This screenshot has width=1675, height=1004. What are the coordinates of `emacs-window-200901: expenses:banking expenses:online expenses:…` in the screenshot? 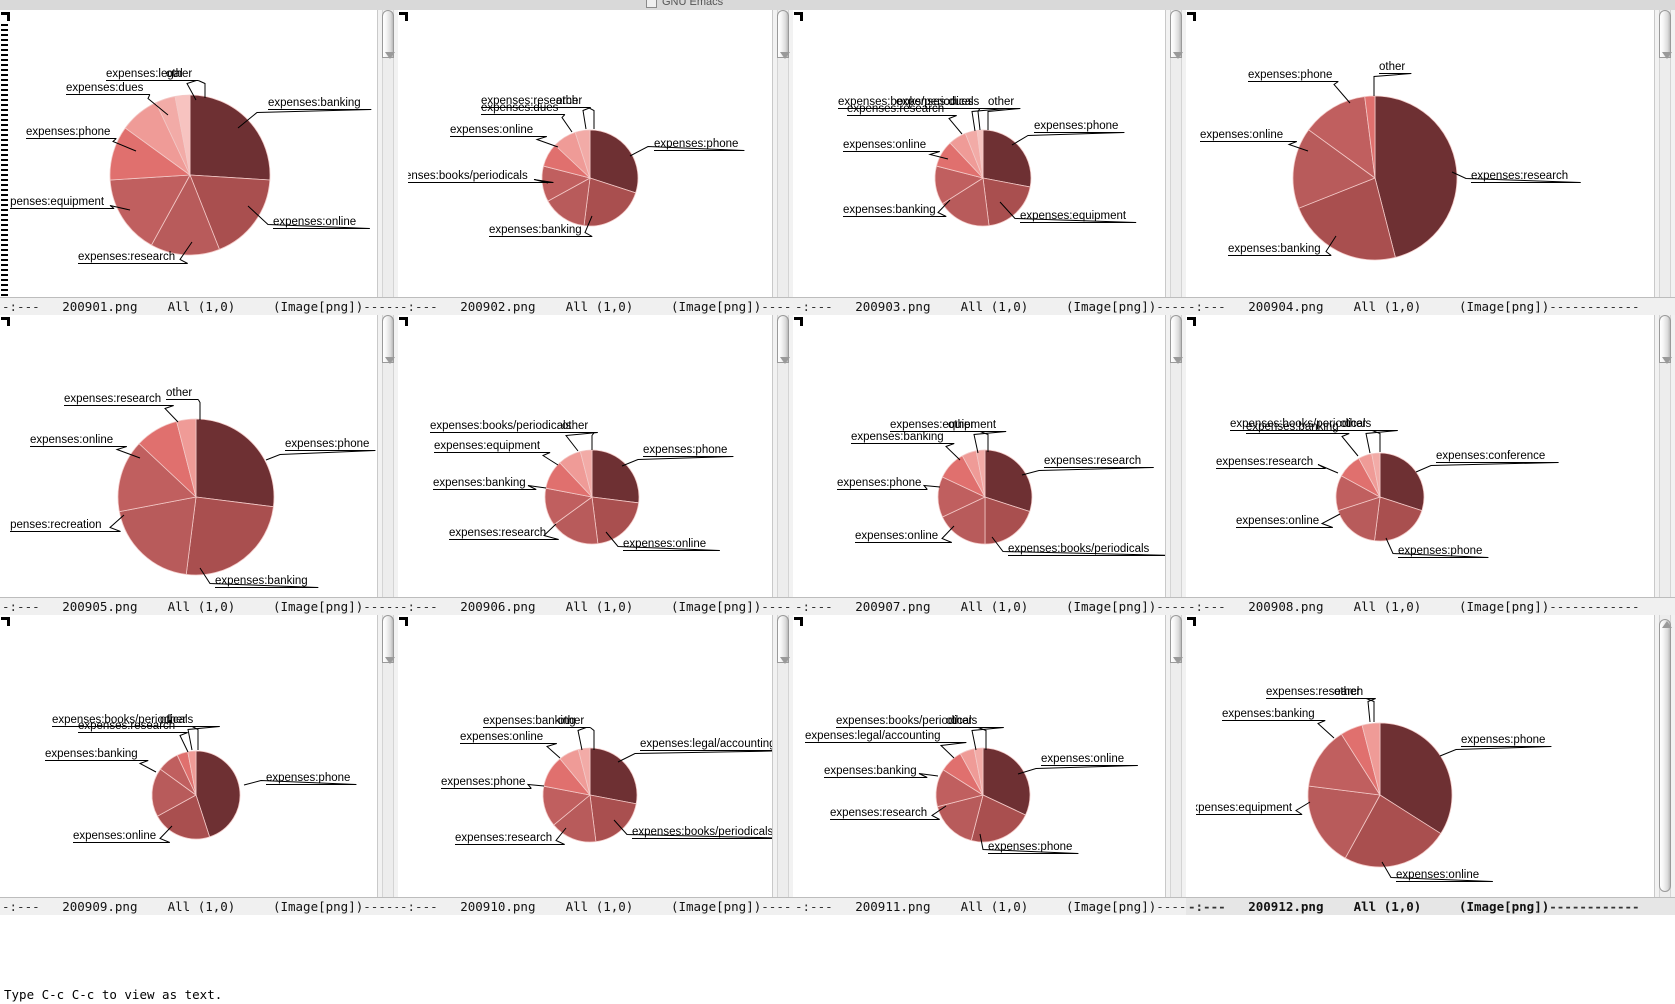 It's located at (199, 162).